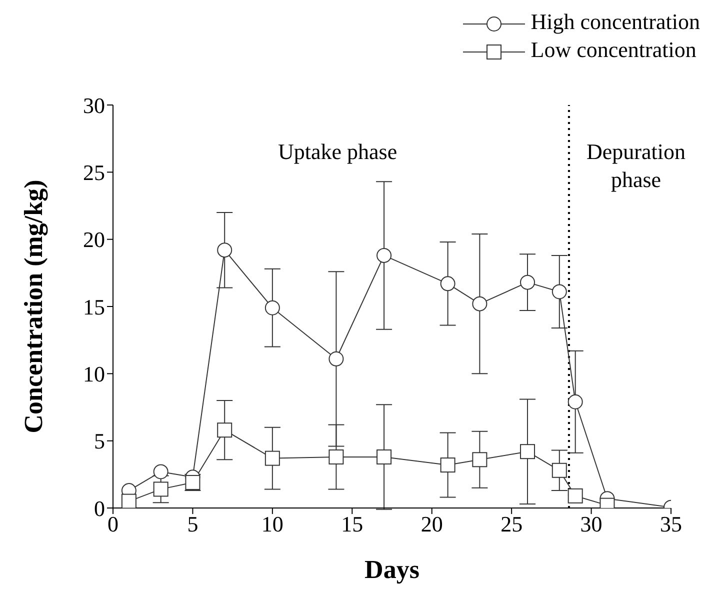  Describe the element at coordinates (192, 524) in the screenshot. I see `x-tick-label: 5` at that location.